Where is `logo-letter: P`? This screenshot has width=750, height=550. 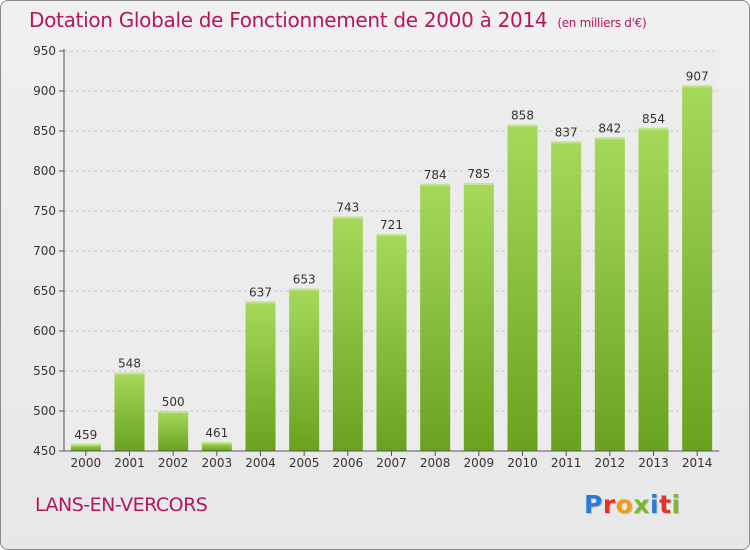
logo-letter: P is located at coordinates (593, 504).